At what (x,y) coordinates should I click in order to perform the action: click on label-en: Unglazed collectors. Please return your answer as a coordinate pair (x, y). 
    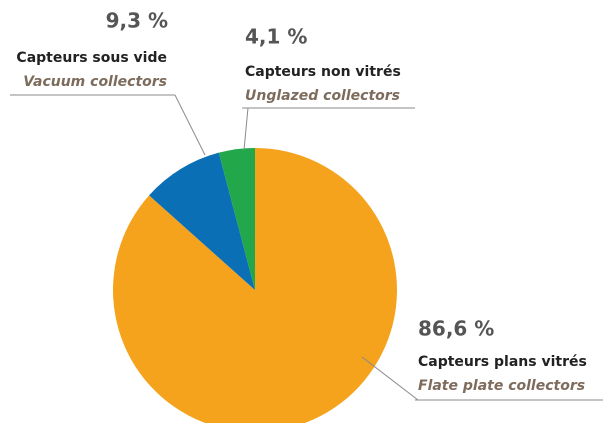
    Looking at the image, I should click on (322, 96).